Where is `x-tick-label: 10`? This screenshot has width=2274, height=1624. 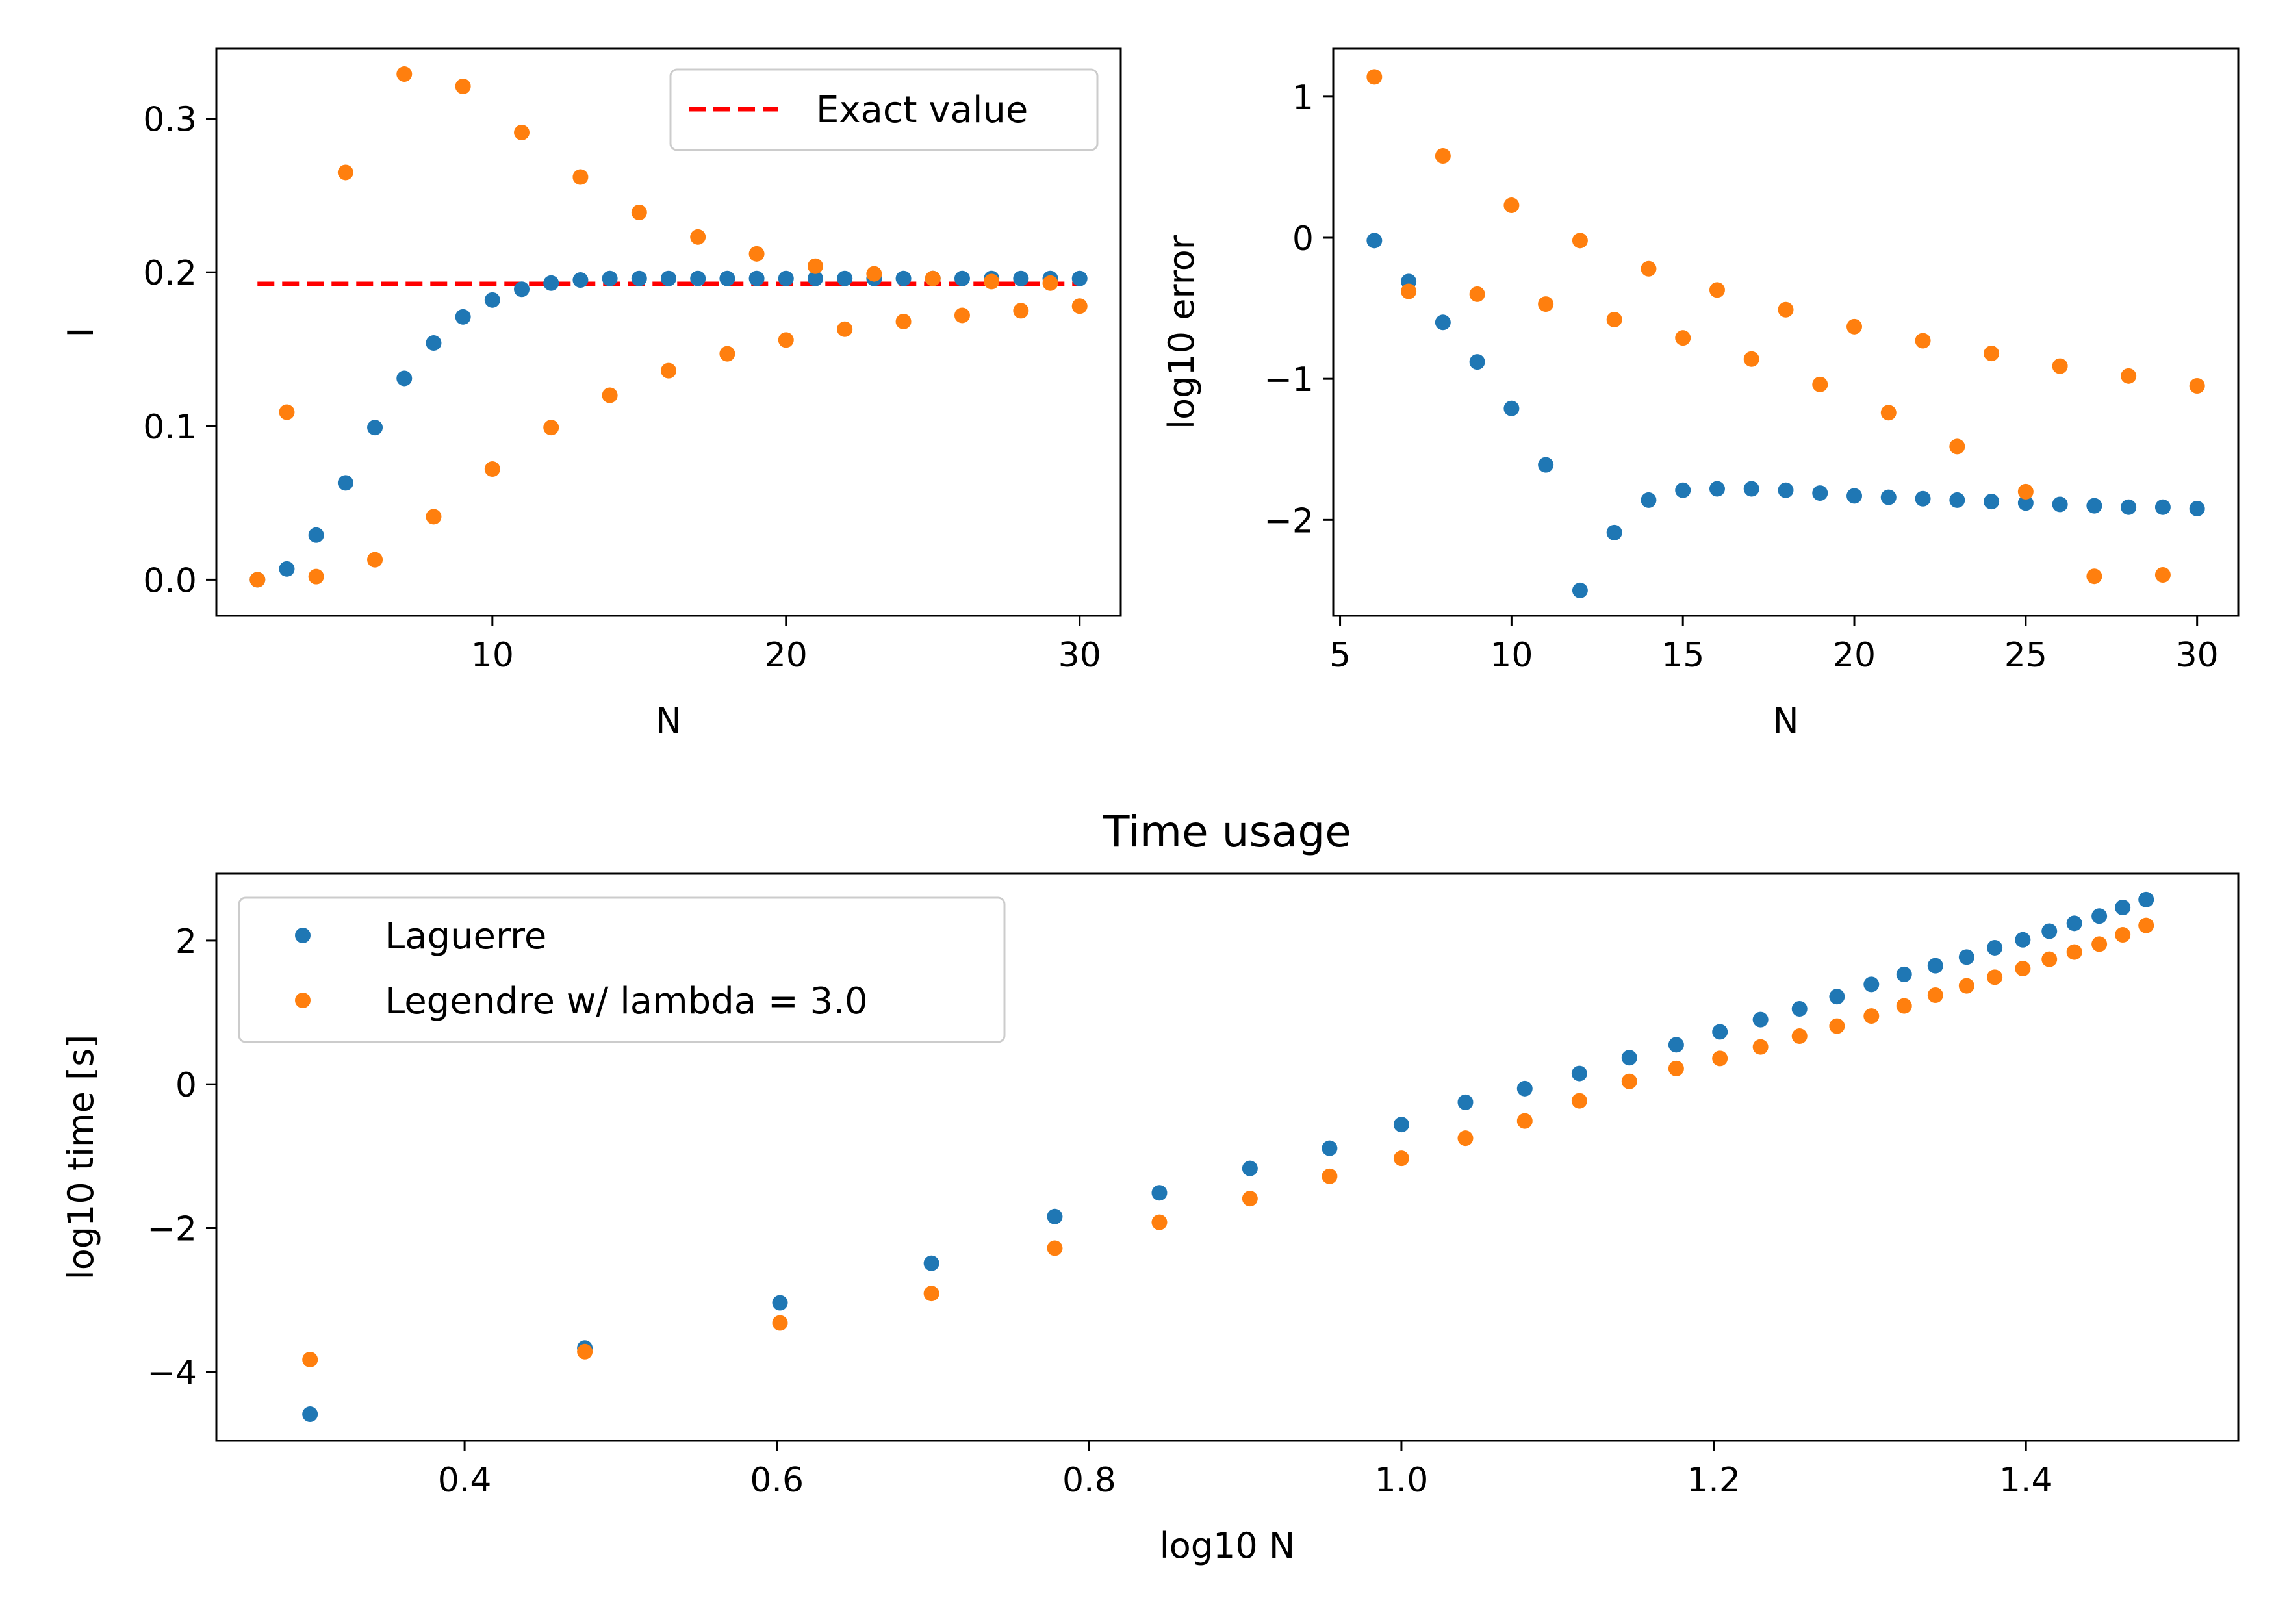 x-tick-label: 10 is located at coordinates (1511, 655).